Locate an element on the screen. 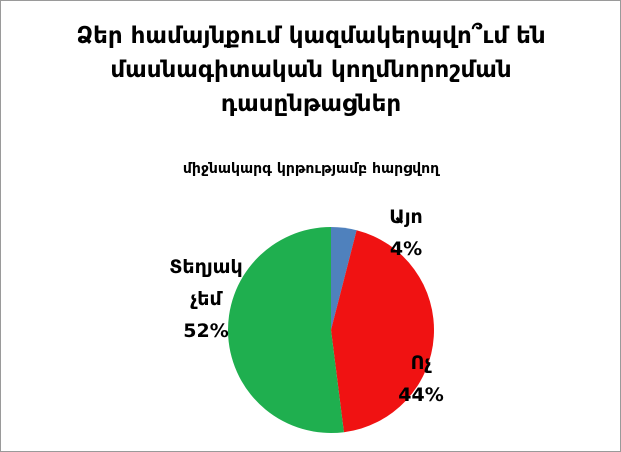 The image size is (621, 452). slice-value-label: 44% is located at coordinates (421, 395).